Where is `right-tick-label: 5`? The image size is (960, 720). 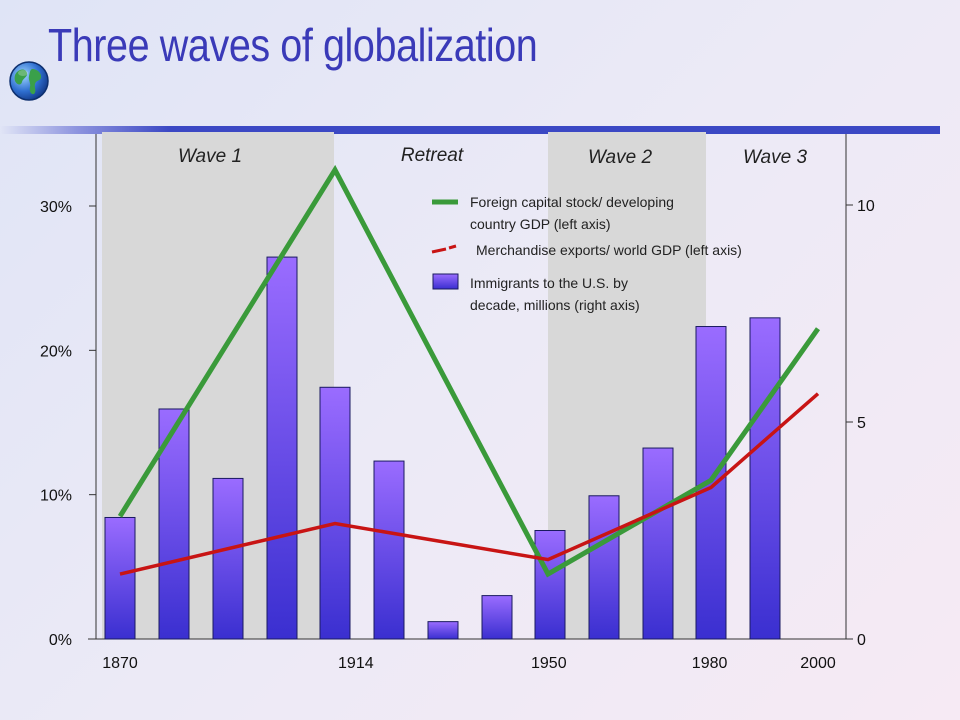
right-tick-label: 5 is located at coordinates (861, 423).